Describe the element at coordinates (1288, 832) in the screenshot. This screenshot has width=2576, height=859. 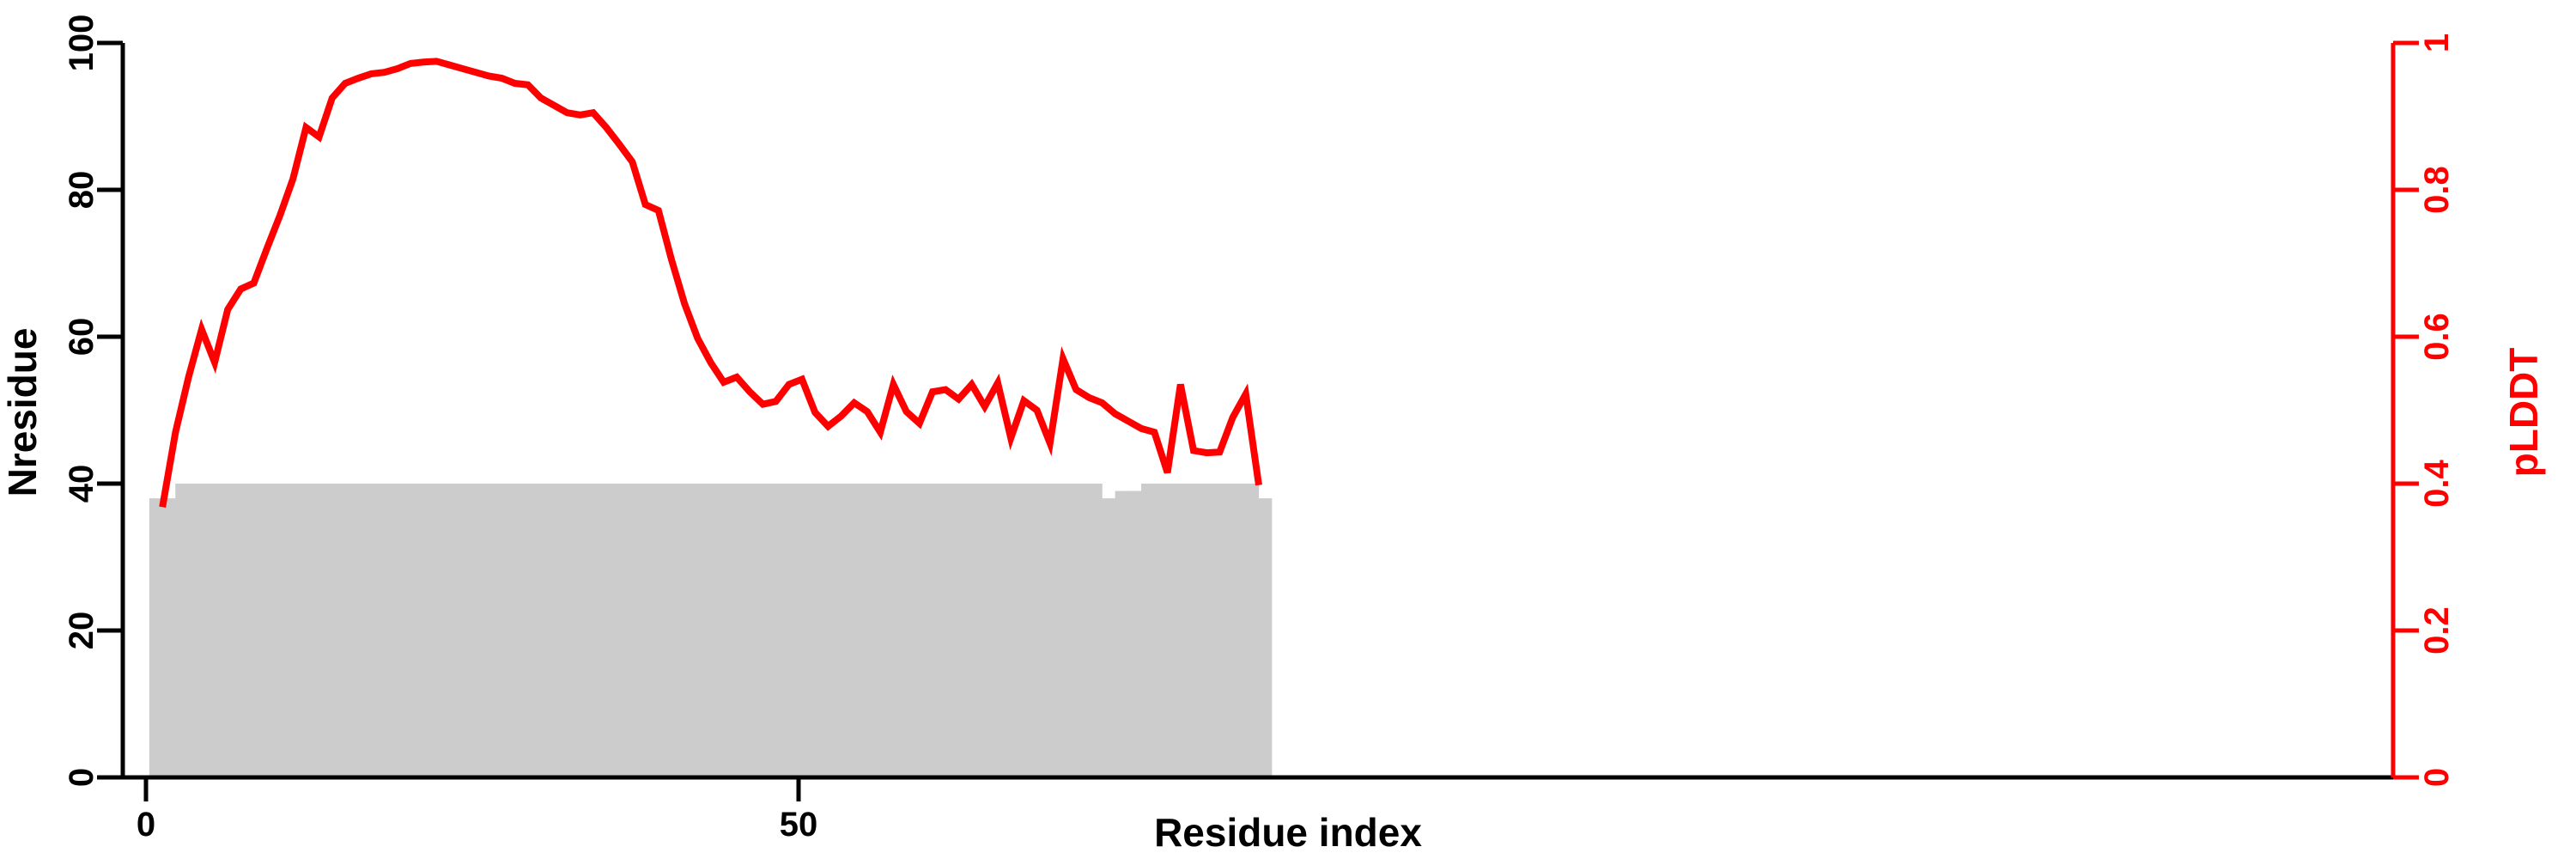
I see `x-axis-title: Residue index` at that location.